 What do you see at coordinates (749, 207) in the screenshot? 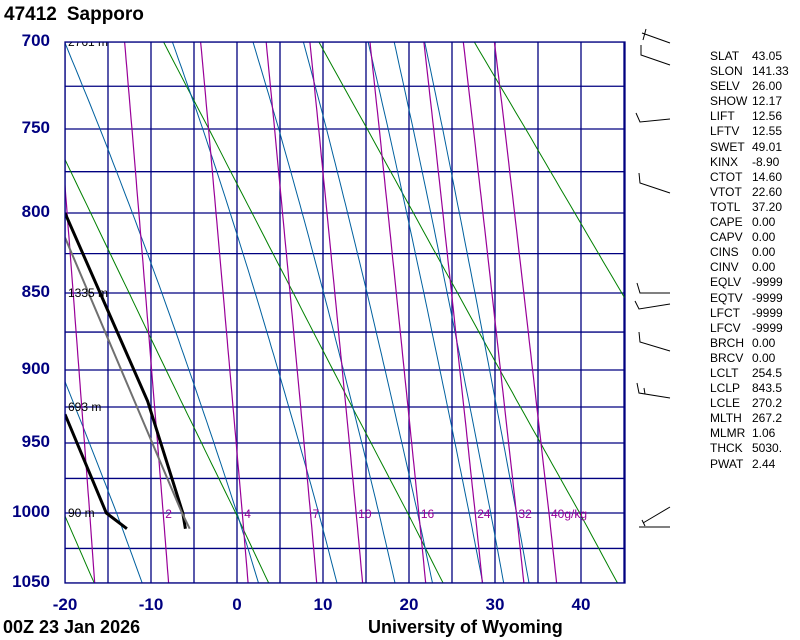
I see `stat-row: TOTL 37.20` at bounding box center [749, 207].